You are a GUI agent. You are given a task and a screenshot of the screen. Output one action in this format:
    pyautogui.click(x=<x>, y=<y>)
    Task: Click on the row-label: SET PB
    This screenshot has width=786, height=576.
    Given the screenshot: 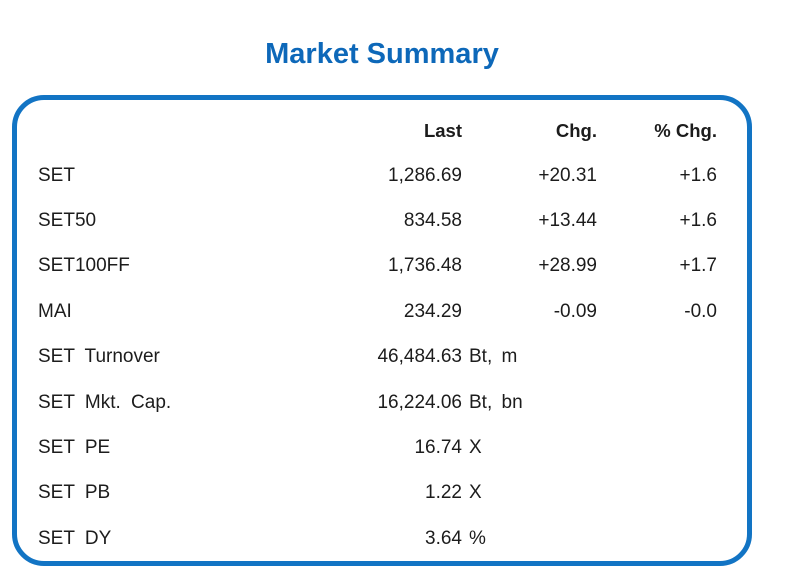 What is the action you would take?
    pyautogui.click(x=74, y=493)
    